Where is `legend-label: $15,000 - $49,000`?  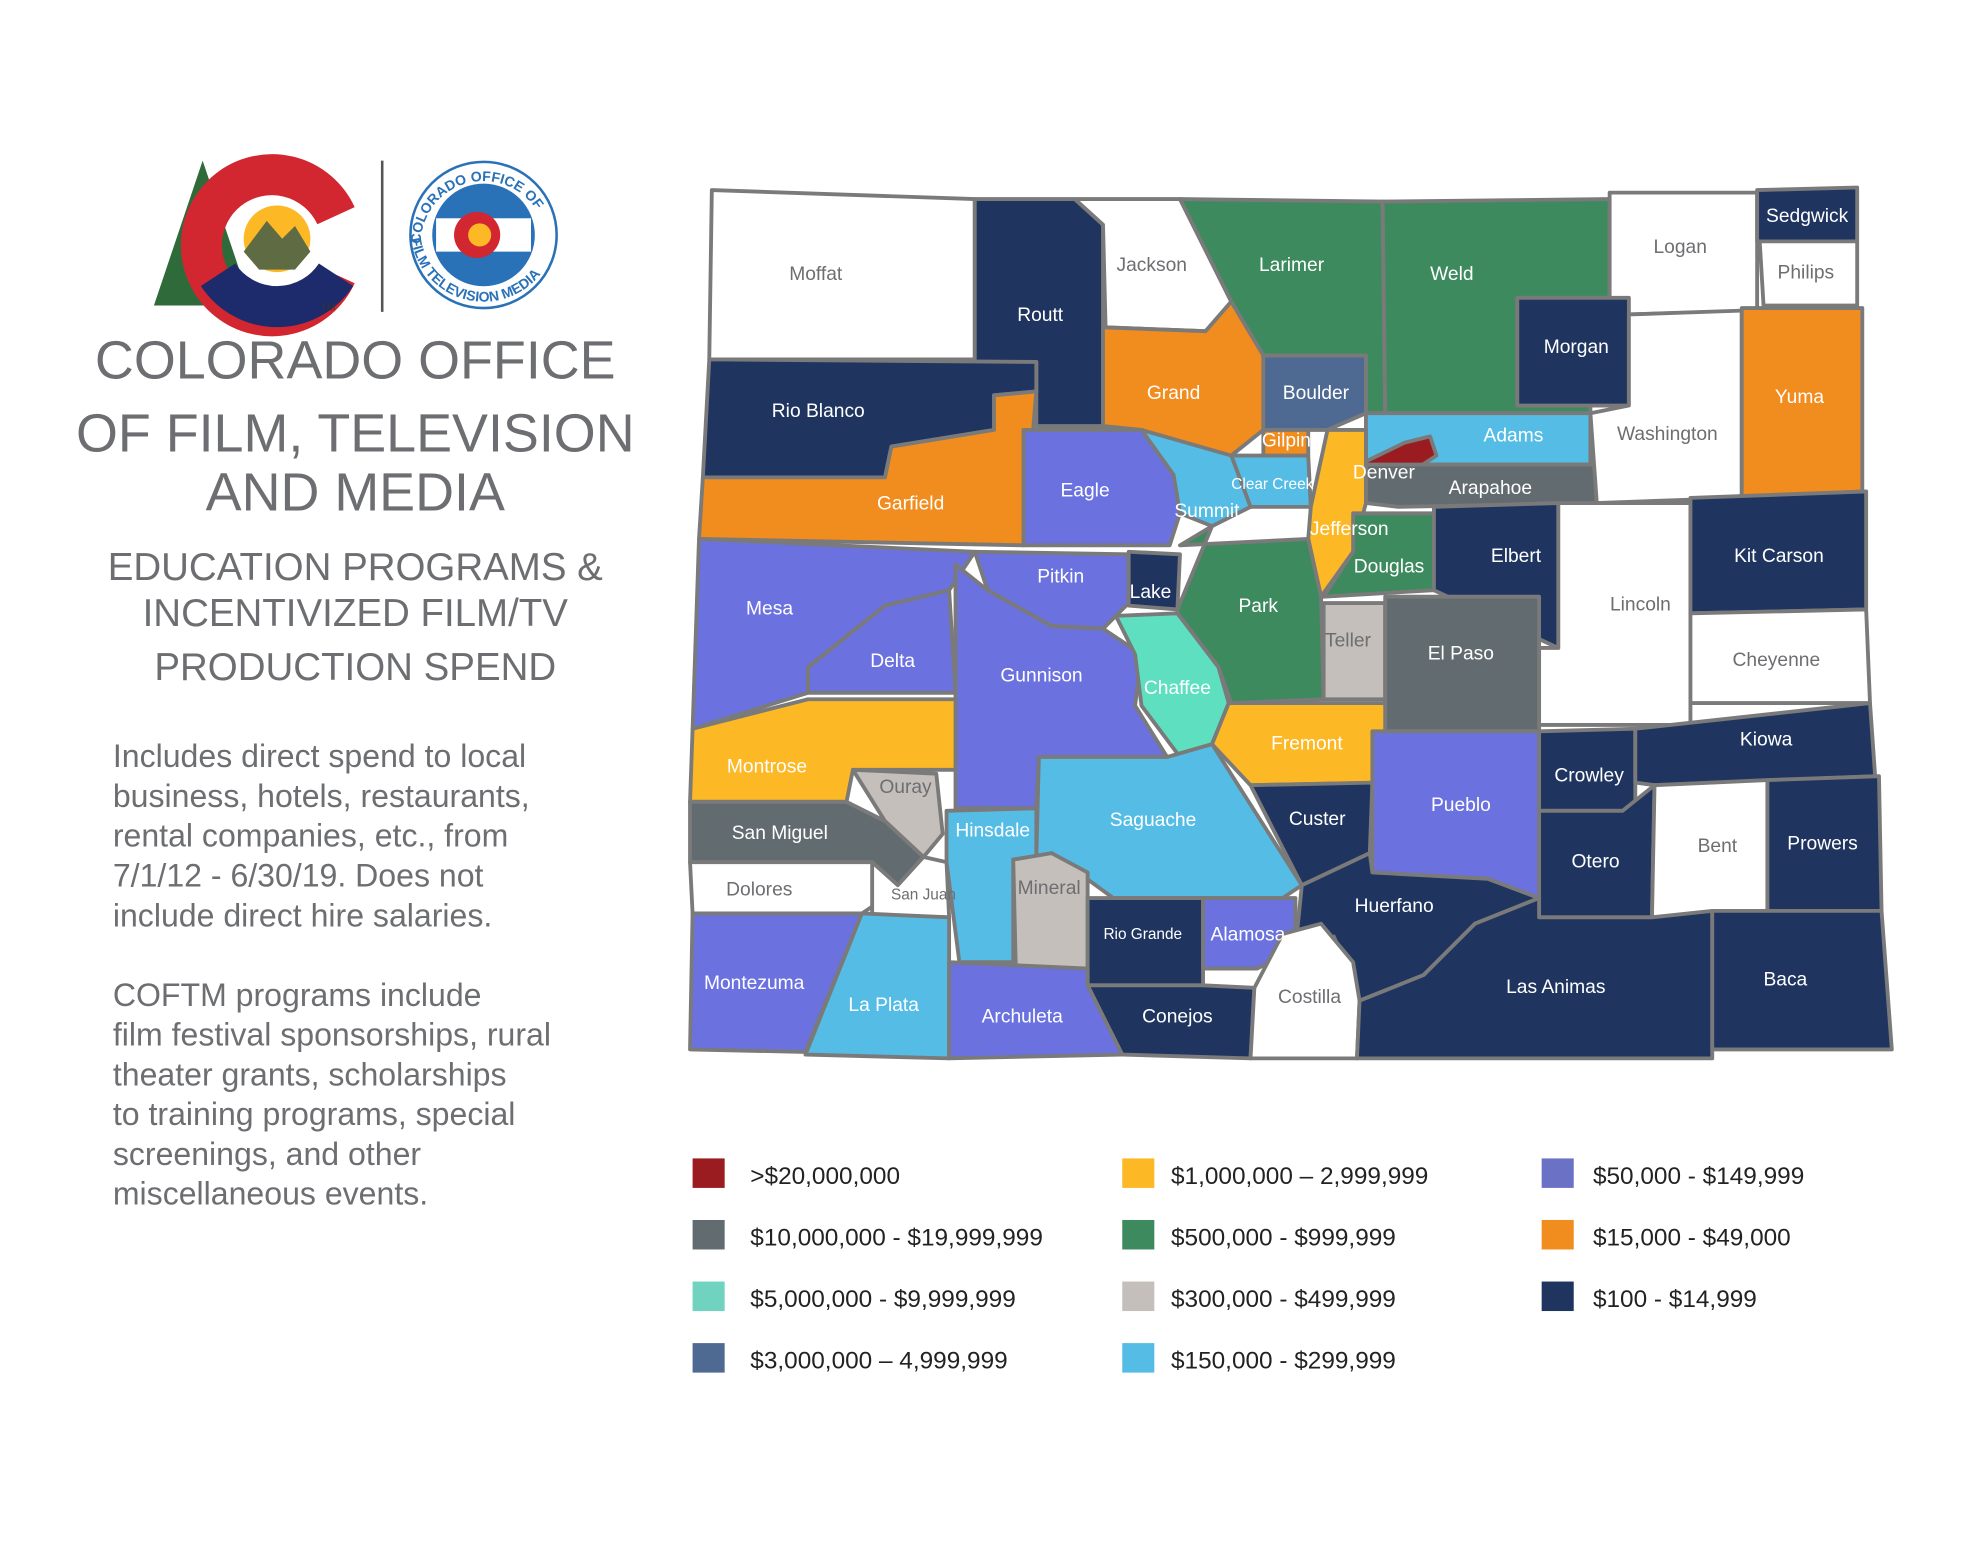
legend-label: $15,000 - $49,000 is located at coordinates (1692, 1238).